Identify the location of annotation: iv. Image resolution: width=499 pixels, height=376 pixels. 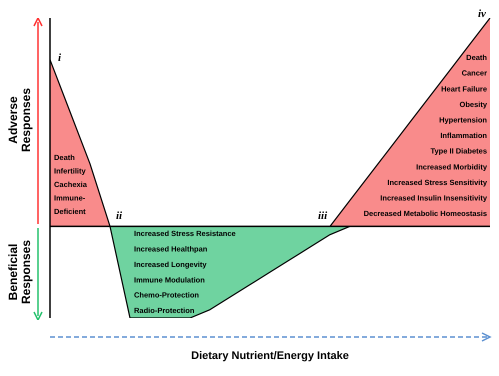
(482, 14).